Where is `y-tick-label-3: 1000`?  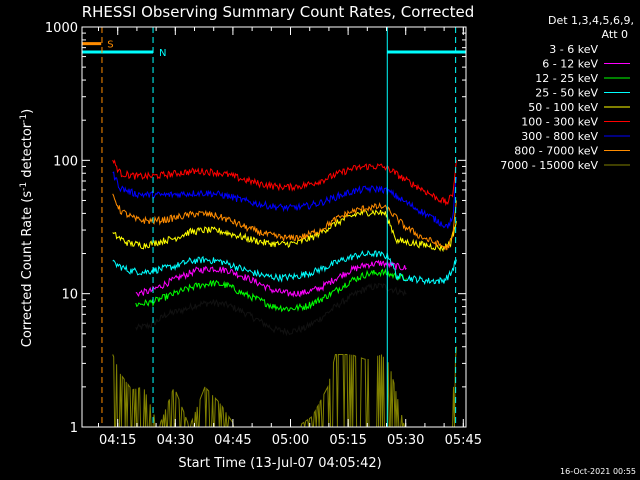
y-tick-label-3: 1000 is located at coordinates (61, 28).